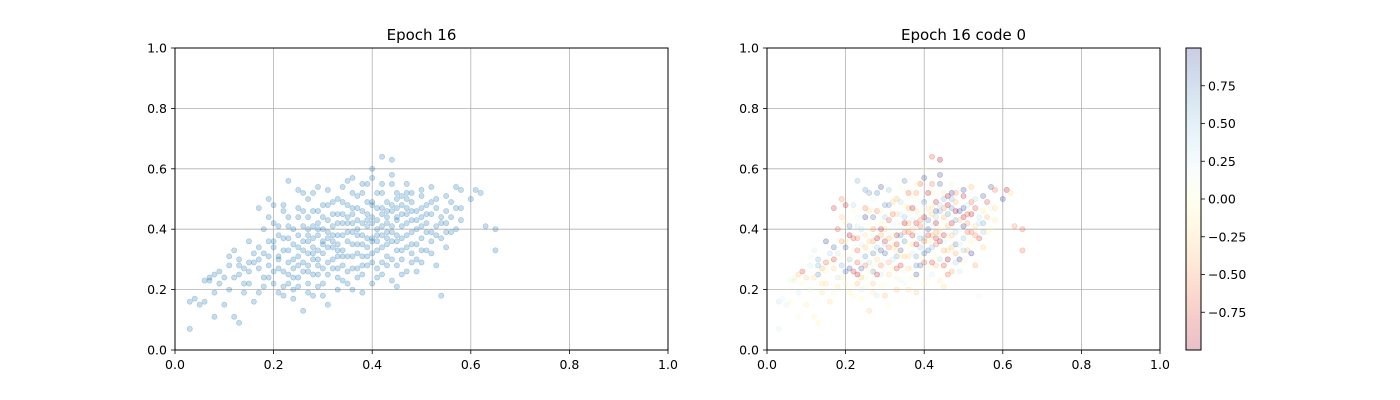 This screenshot has width=1400, height=400. I want to click on colorbar-ticks: 0.75 0.50 0.25 0.00 −0.25 −0.50 −0.75, so click(1223, 199).